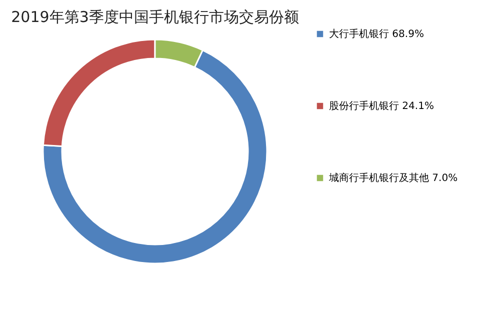 This screenshot has width=488, height=335. What do you see at coordinates (381, 106) in the screenshot?
I see `legend-label: 股份行手机银行 24.1%` at bounding box center [381, 106].